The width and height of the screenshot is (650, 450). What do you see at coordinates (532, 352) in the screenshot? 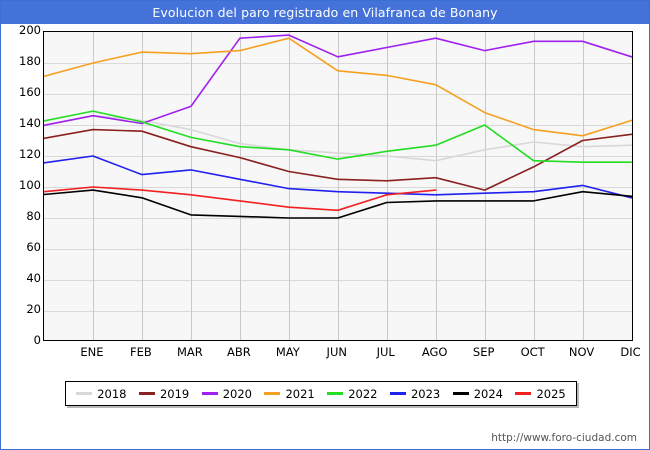
I see `x-axis-tick-label: OCT` at bounding box center [532, 352].